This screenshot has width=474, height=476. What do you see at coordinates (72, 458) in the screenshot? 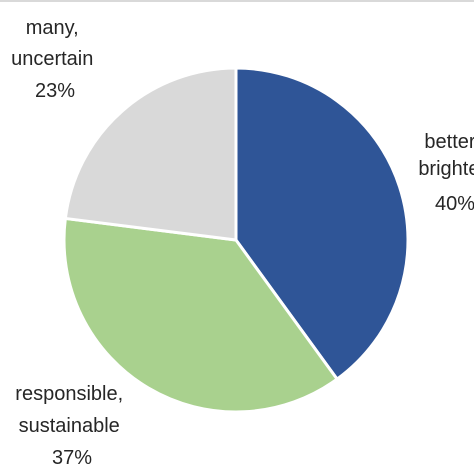
I see `slice-label-percent: 37%` at bounding box center [72, 458].